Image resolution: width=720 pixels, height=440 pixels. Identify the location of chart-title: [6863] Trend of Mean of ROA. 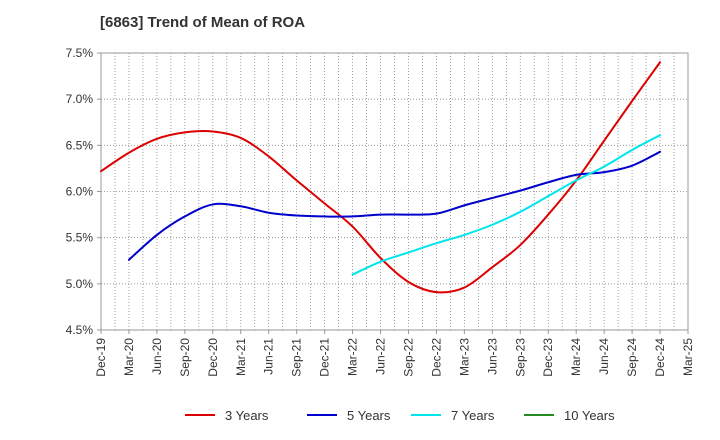
(203, 22).